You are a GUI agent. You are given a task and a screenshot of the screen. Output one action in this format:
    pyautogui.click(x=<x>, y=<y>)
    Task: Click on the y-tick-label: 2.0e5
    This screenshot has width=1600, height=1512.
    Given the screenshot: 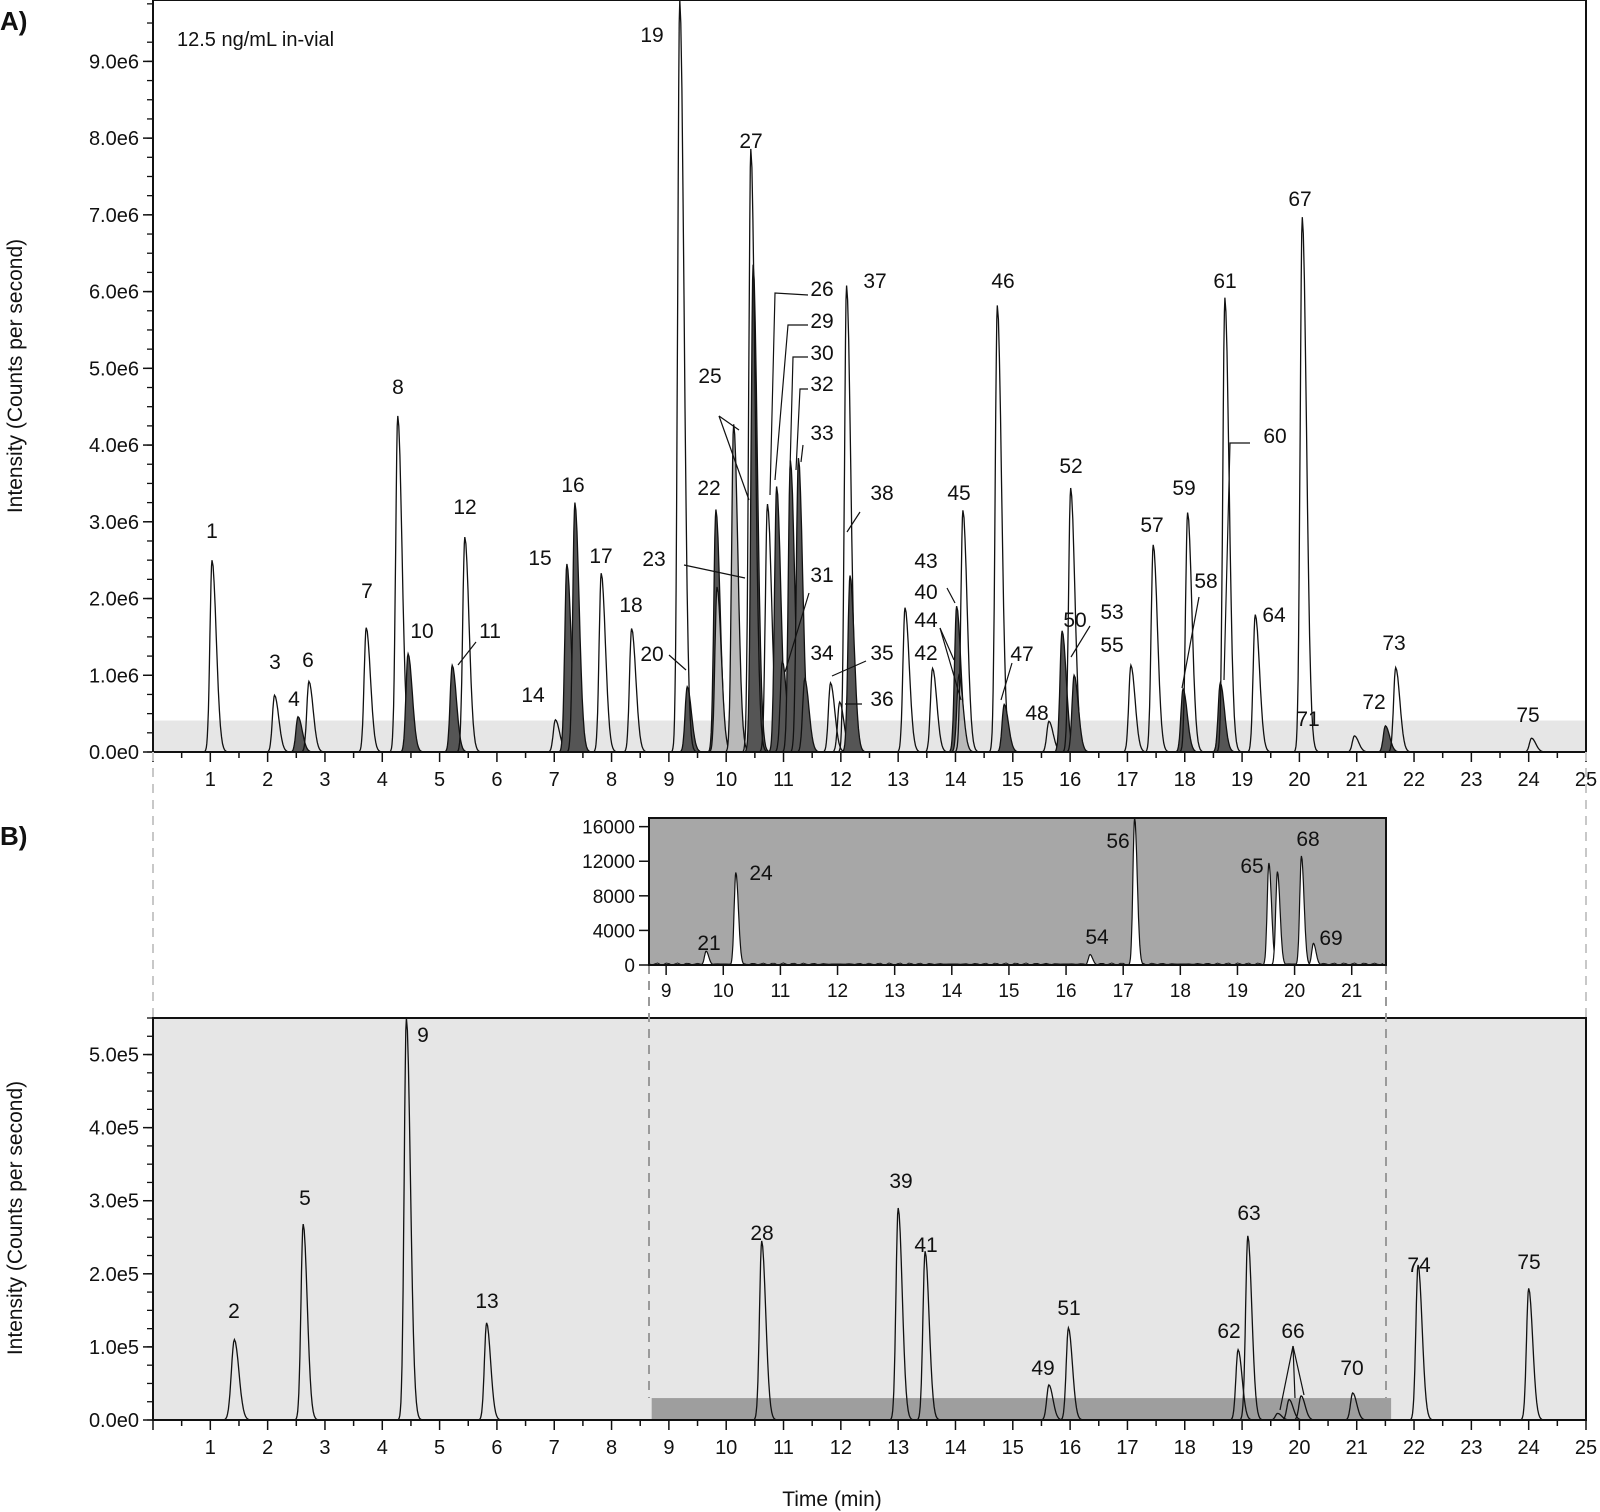 What is the action you would take?
    pyautogui.click(x=114, y=1275)
    